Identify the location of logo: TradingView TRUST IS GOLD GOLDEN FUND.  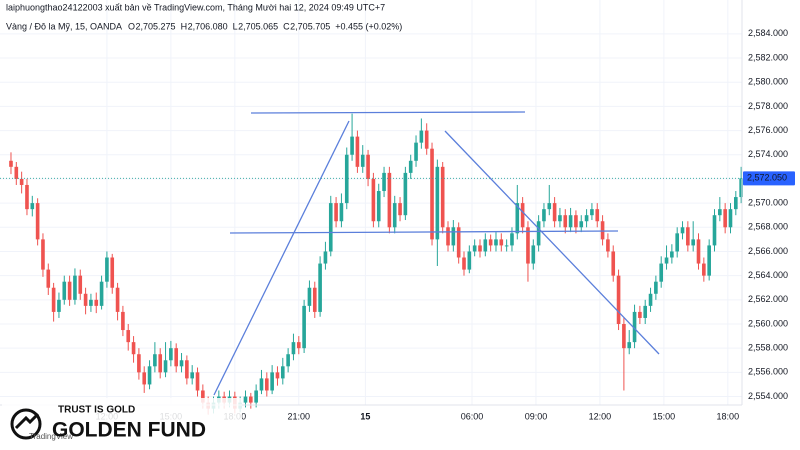
(122, 423).